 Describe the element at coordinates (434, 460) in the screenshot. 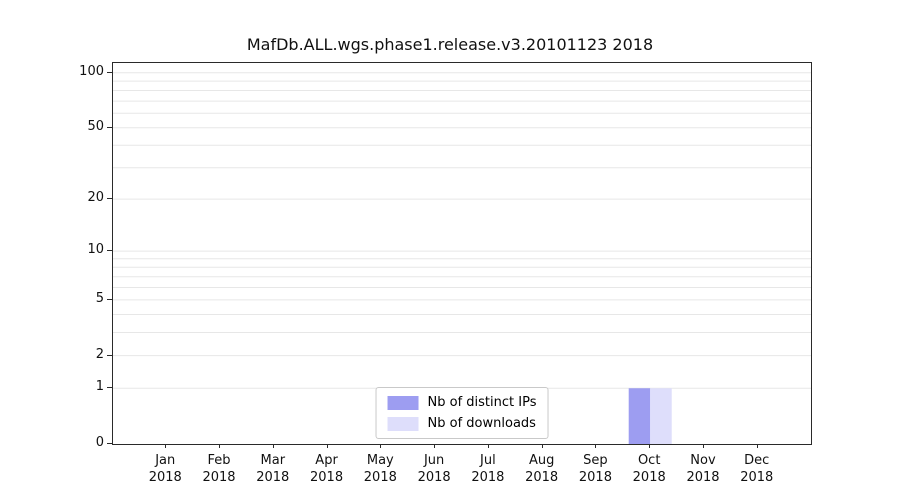

I see `x-axis-month: Jun` at that location.